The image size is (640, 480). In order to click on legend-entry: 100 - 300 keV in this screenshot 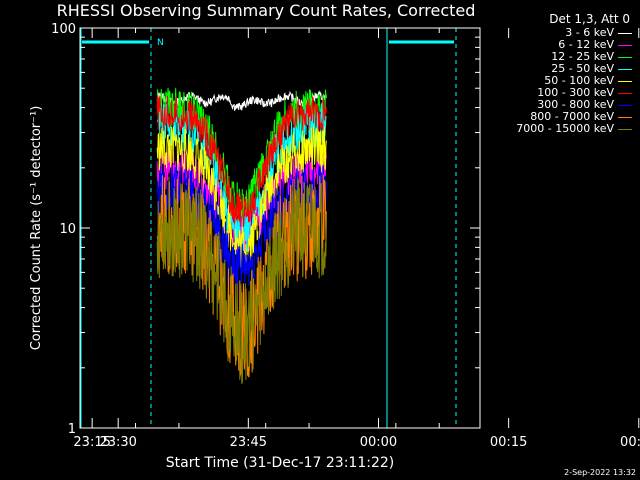, I will do `click(560, 93)`.